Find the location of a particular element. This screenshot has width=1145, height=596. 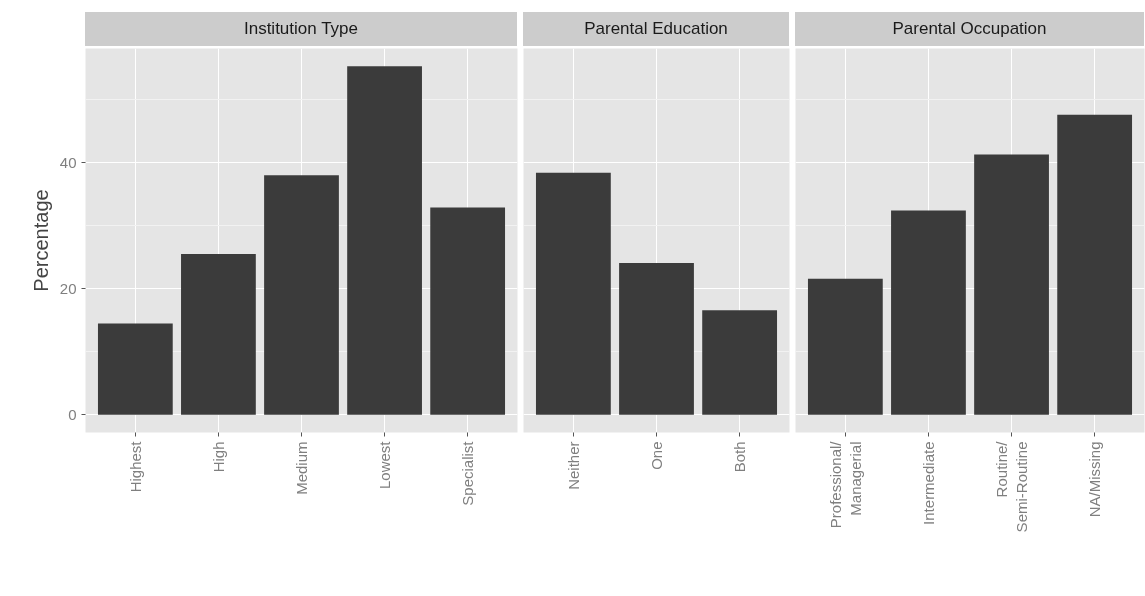

x-tick-label: Professional/ Managerial is located at coordinates (845, 484).